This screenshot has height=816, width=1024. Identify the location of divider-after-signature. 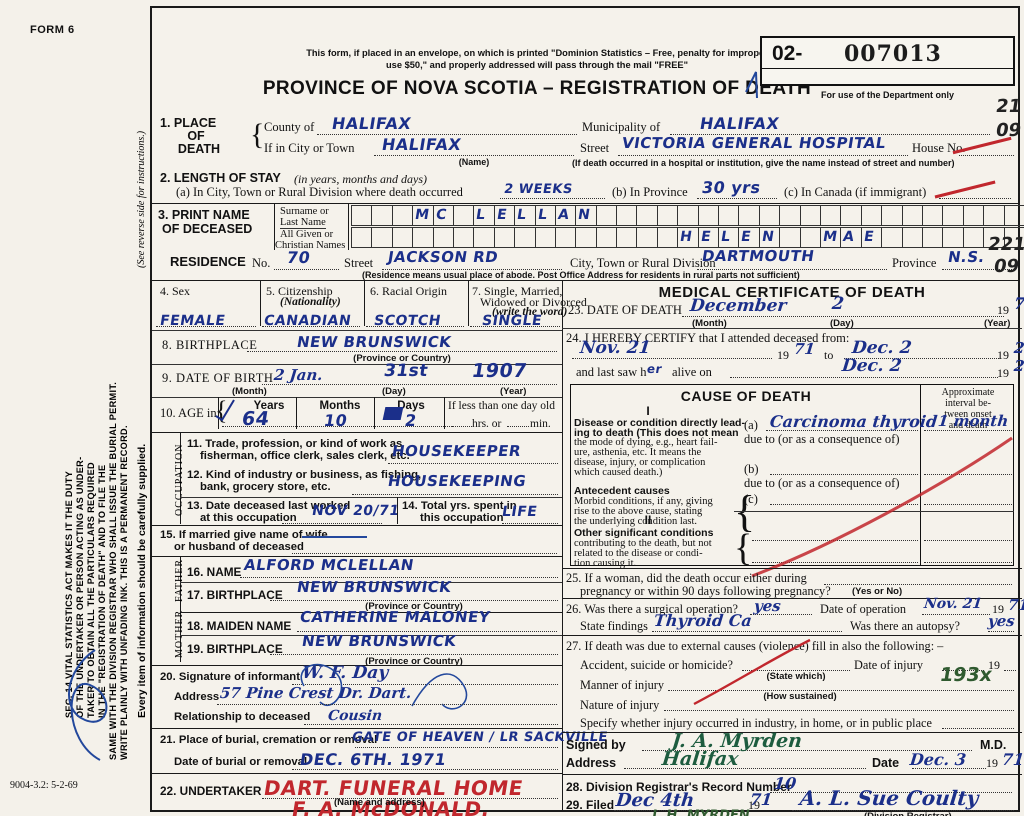
(792, 774).